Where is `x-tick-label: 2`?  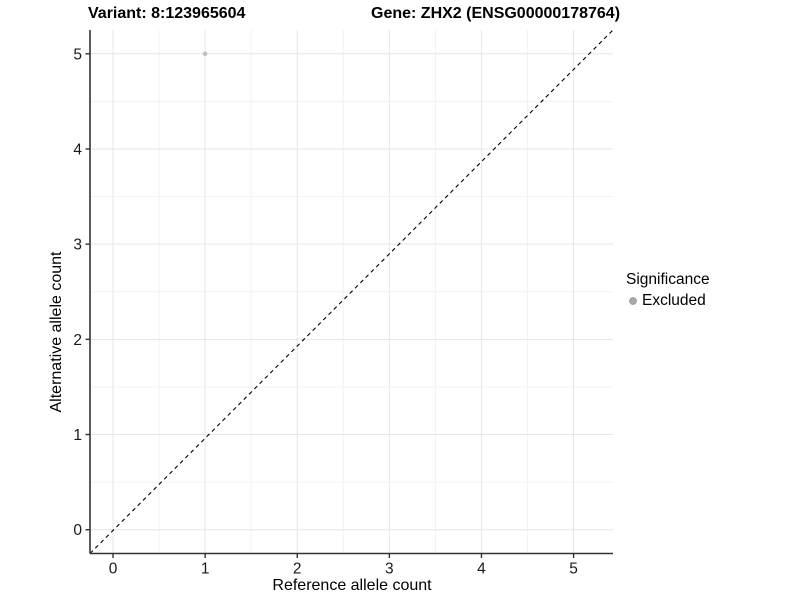 x-tick-label: 2 is located at coordinates (297, 569).